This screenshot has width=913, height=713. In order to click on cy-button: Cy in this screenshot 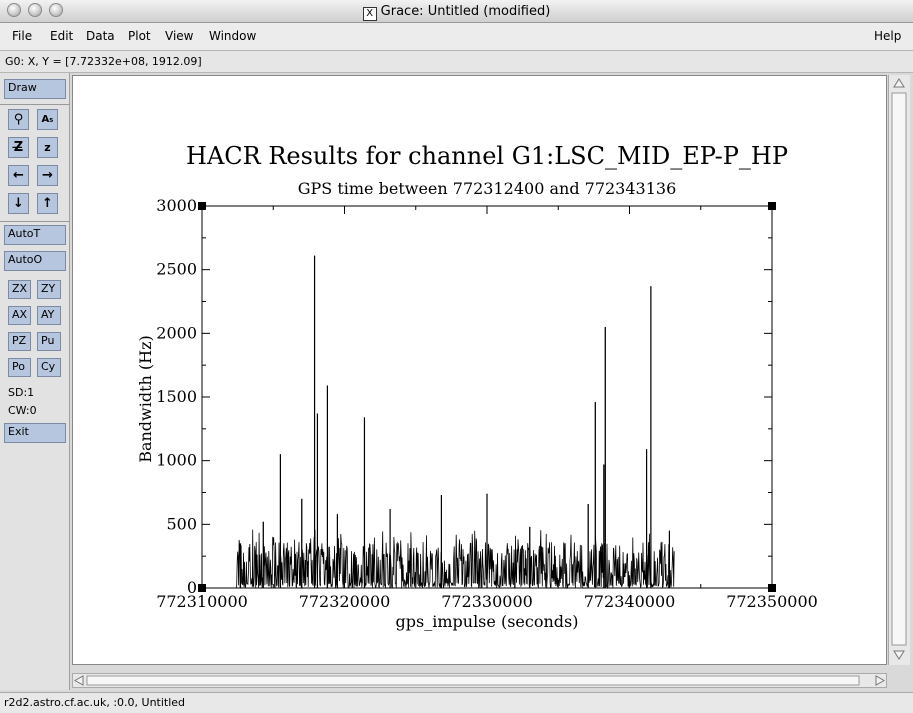, I will do `click(49, 367)`.